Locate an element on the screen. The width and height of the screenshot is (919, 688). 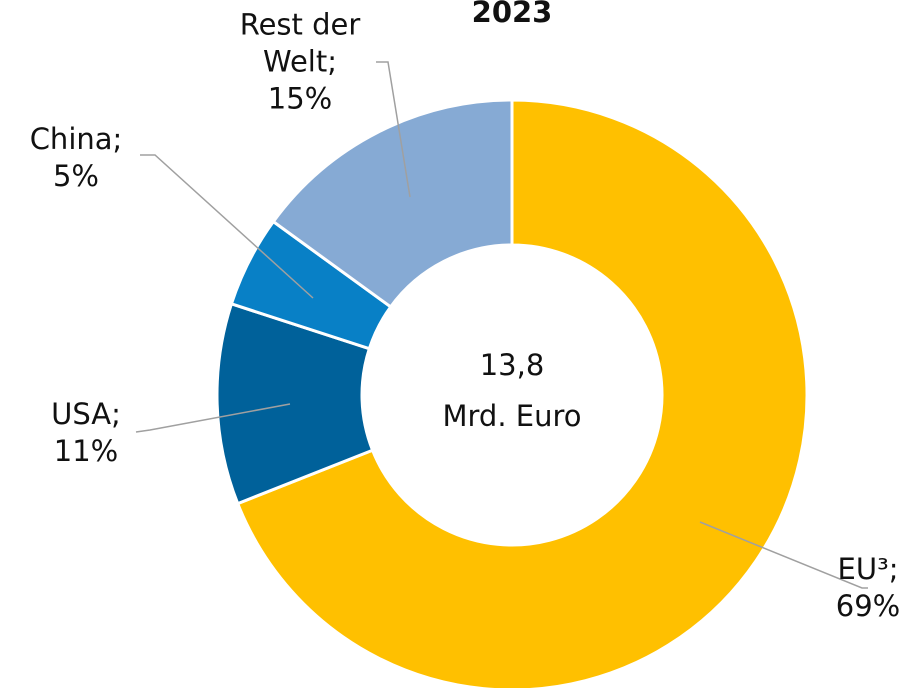
category-name: China is located at coordinates (71, 139).